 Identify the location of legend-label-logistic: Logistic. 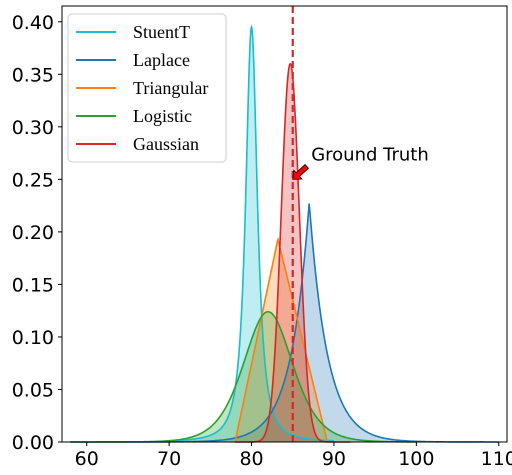
(162, 116).